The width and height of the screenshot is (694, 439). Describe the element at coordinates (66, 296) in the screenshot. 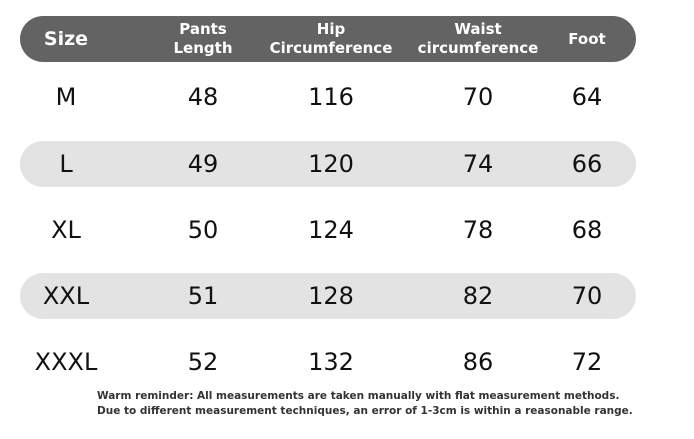

I see `size-cell: XXL` at that location.